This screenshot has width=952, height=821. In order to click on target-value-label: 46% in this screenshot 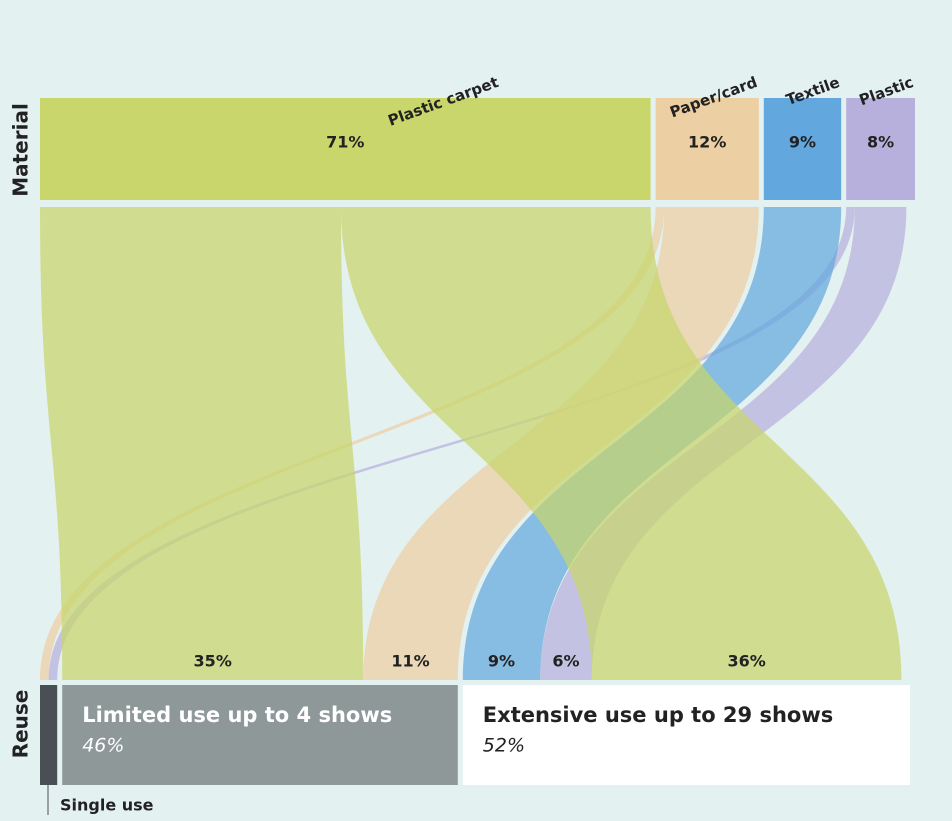, I will do `click(103, 746)`.